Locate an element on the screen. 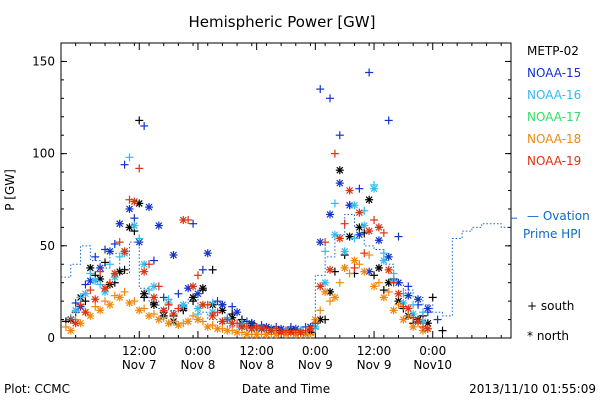 Image resolution: width=600 pixels, height=400 pixels. y-tick-label: 0 is located at coordinates (51, 338).